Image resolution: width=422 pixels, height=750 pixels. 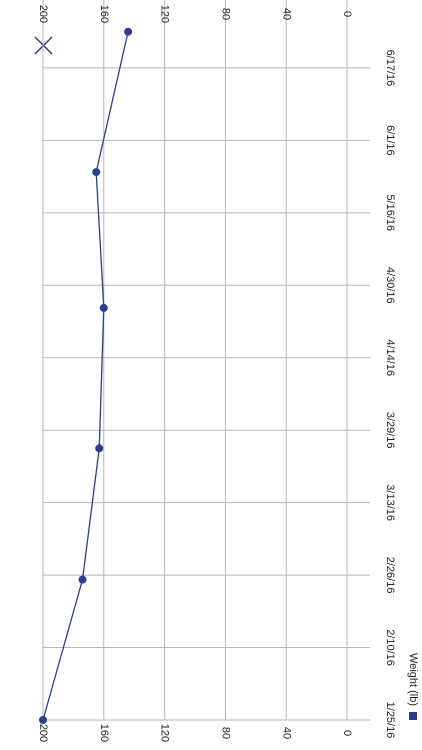 What do you see at coordinates (390, 647) in the screenshot?
I see `x-tick-label: 2/10/16` at bounding box center [390, 647].